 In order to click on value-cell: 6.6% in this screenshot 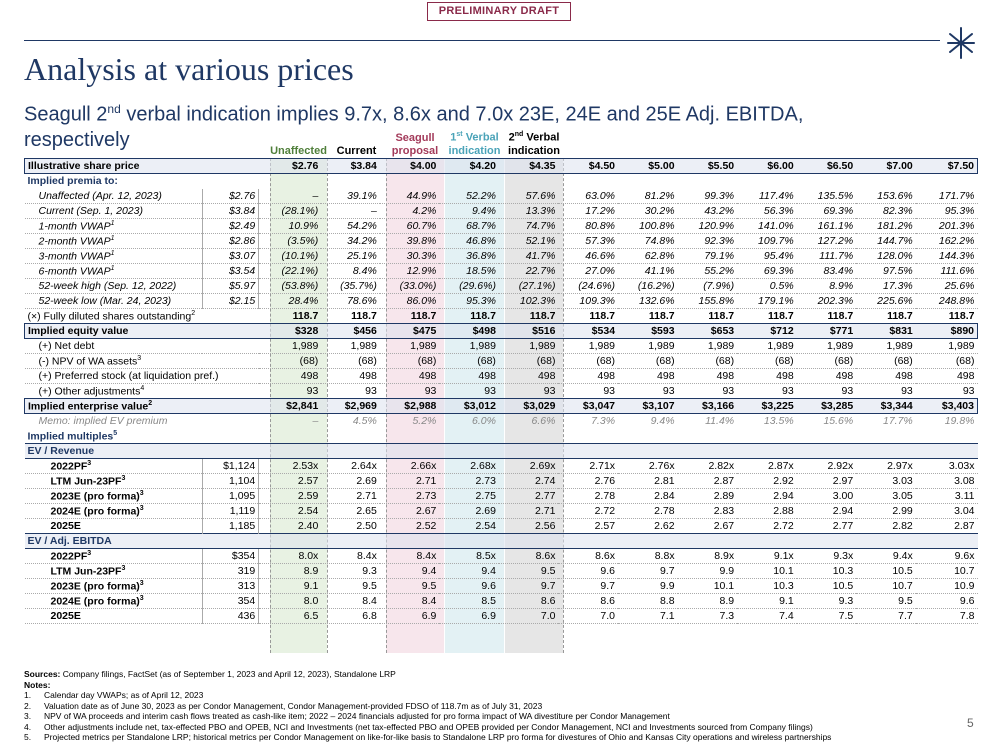, I will do `click(543, 421)`.